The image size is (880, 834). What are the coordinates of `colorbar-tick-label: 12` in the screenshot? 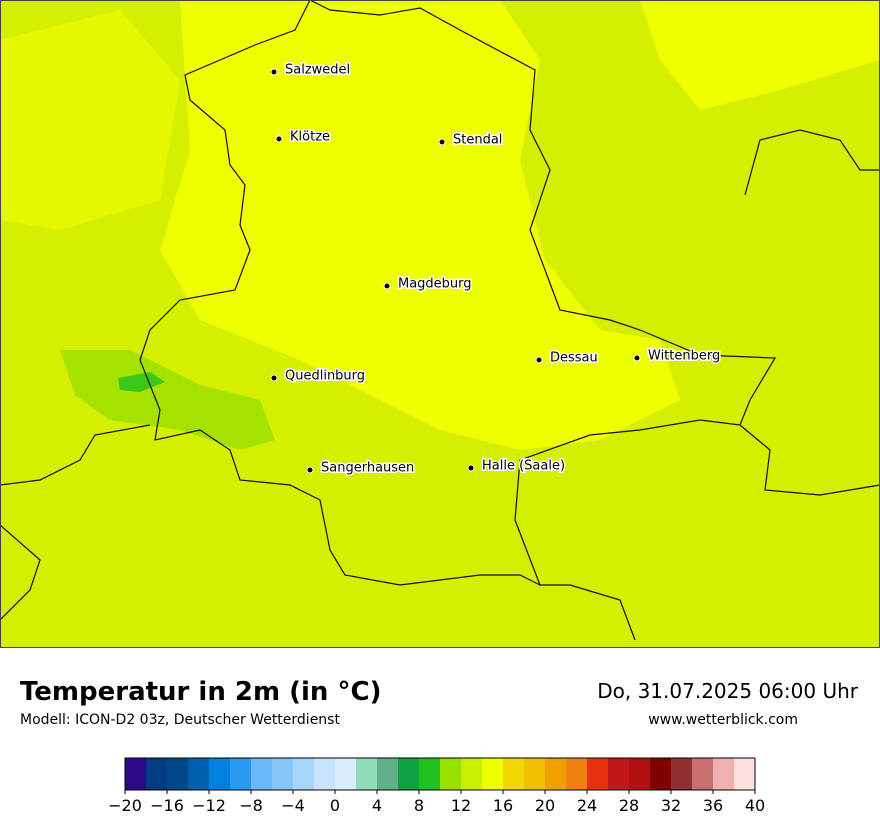 It's located at (461, 805).